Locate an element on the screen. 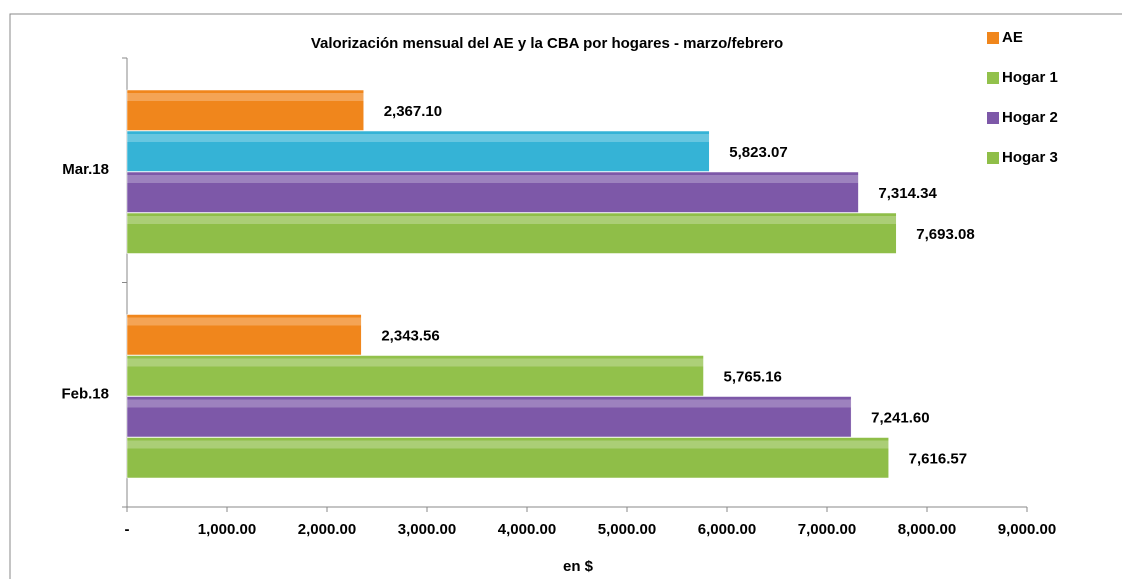 The image size is (1122, 579). legend-label: AE is located at coordinates (1012, 37).